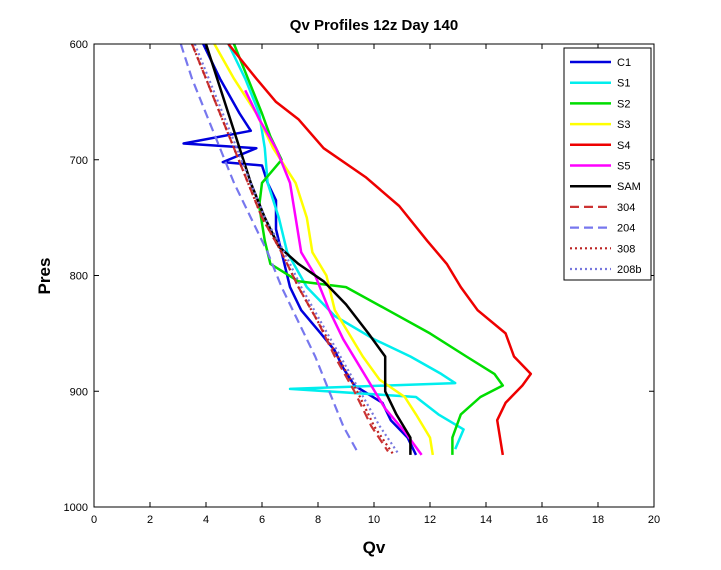 Image resolution: width=721 pixels, height=570 pixels. I want to click on legend-label-304: 304, so click(626, 208).